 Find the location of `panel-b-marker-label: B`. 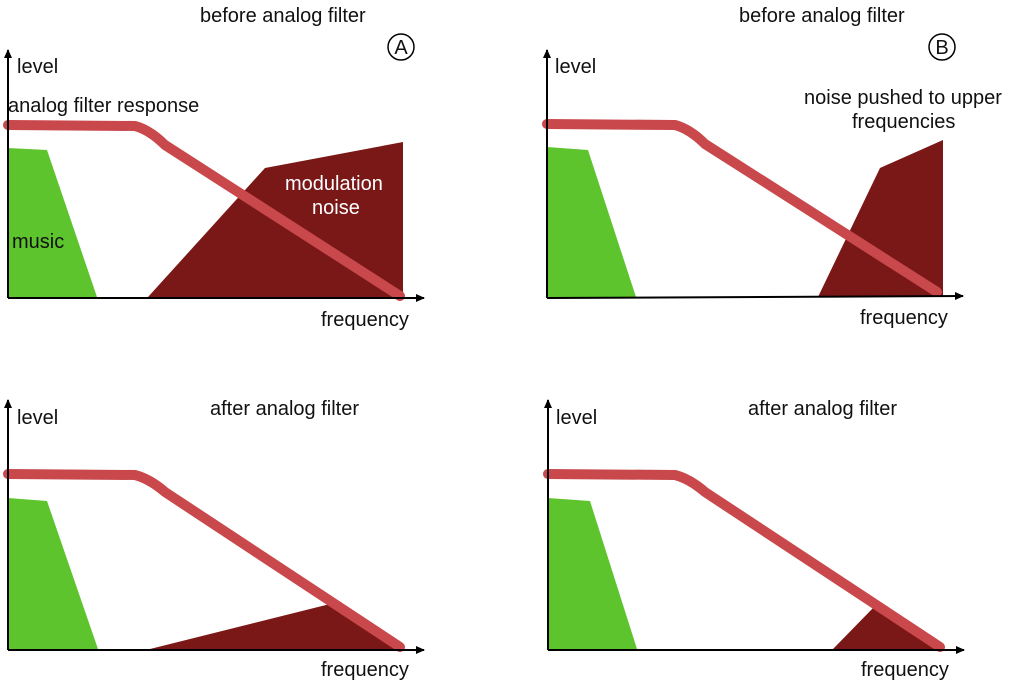

panel-b-marker-label: B is located at coordinates (941, 48).